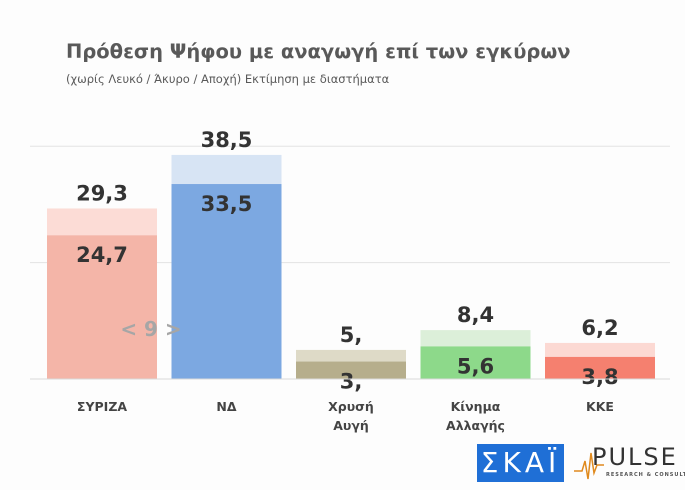 The width and height of the screenshot is (685, 490). I want to click on data-label-low: 24,7, so click(102, 255).